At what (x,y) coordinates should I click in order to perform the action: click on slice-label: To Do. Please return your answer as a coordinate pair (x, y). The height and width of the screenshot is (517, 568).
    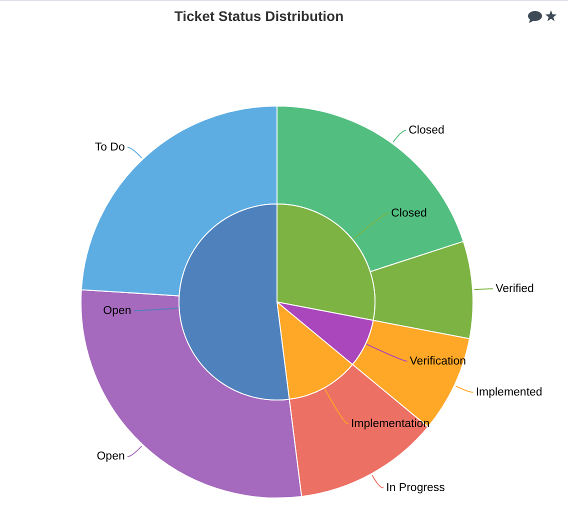
    Looking at the image, I should click on (109, 148).